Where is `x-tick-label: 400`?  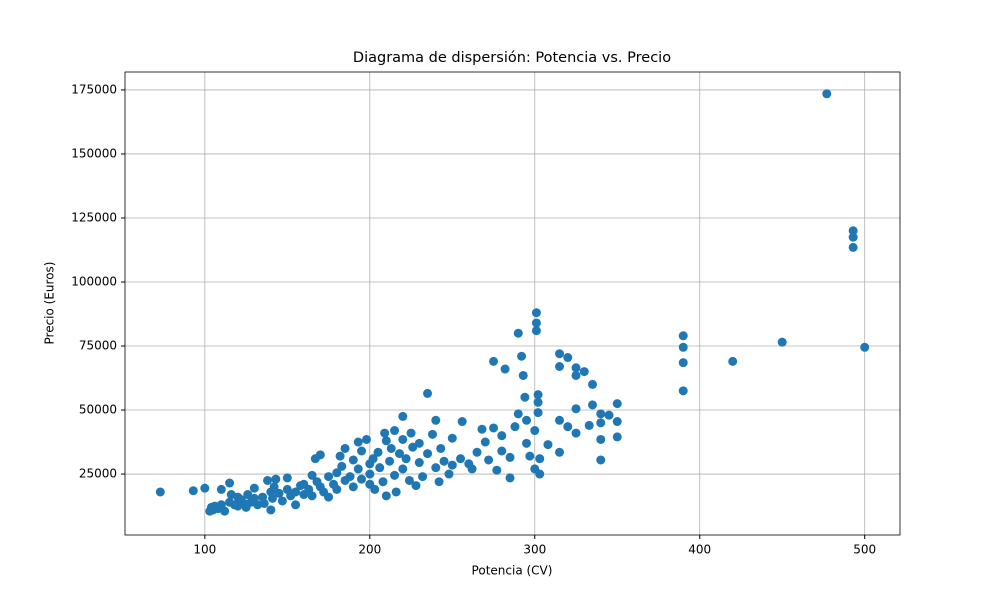
x-tick-label: 400 is located at coordinates (699, 550).